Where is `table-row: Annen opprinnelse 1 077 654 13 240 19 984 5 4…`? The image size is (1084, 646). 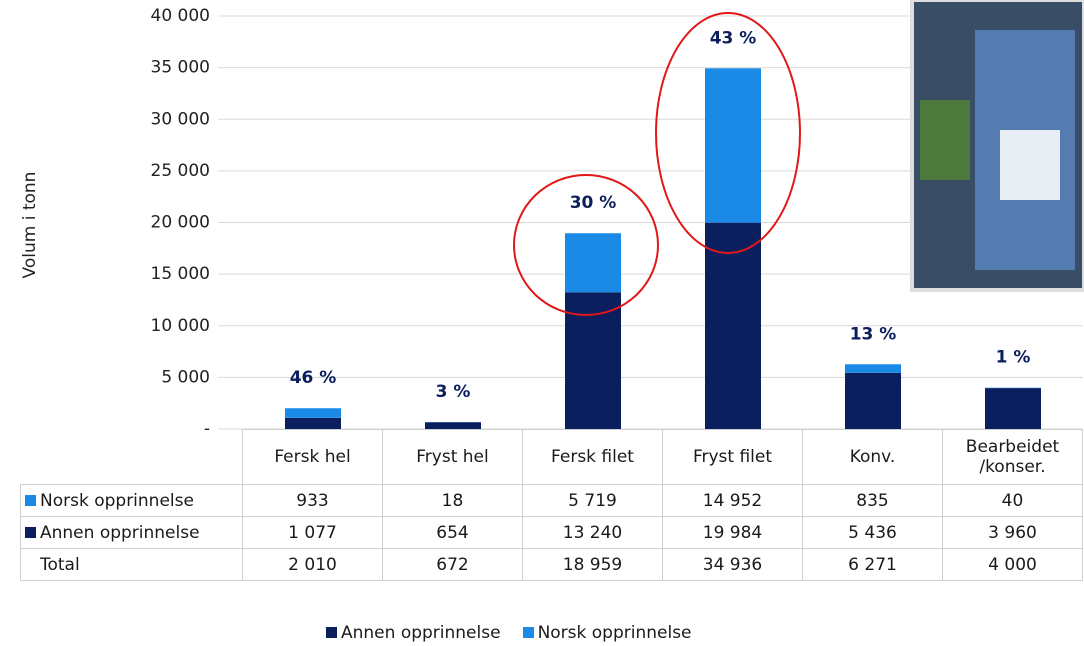
table-row: Annen opprinnelse 1 077 654 13 240 19 984 5 4… is located at coordinates (551, 532).